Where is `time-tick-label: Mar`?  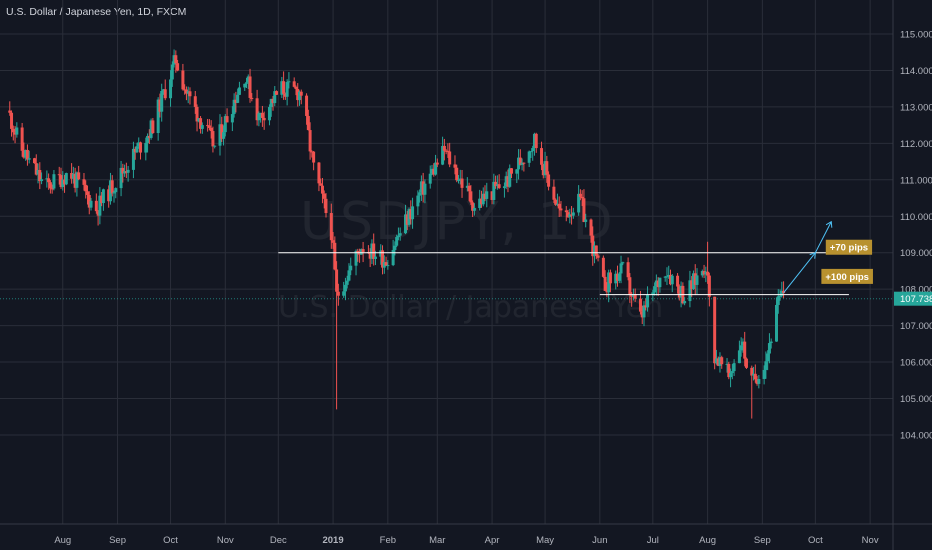
time-tick-label: Mar is located at coordinates (437, 540).